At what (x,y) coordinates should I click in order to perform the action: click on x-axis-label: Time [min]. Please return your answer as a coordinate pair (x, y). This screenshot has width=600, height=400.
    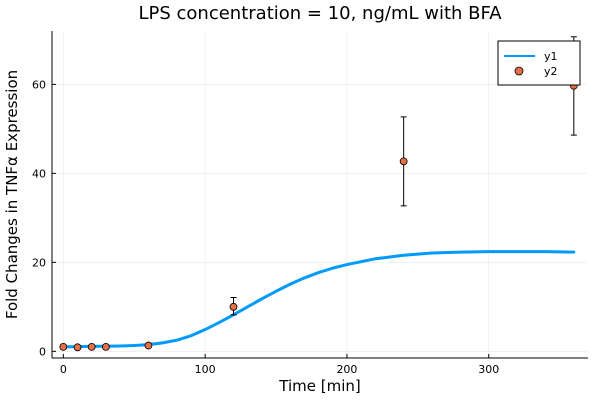
    Looking at the image, I should click on (319, 386).